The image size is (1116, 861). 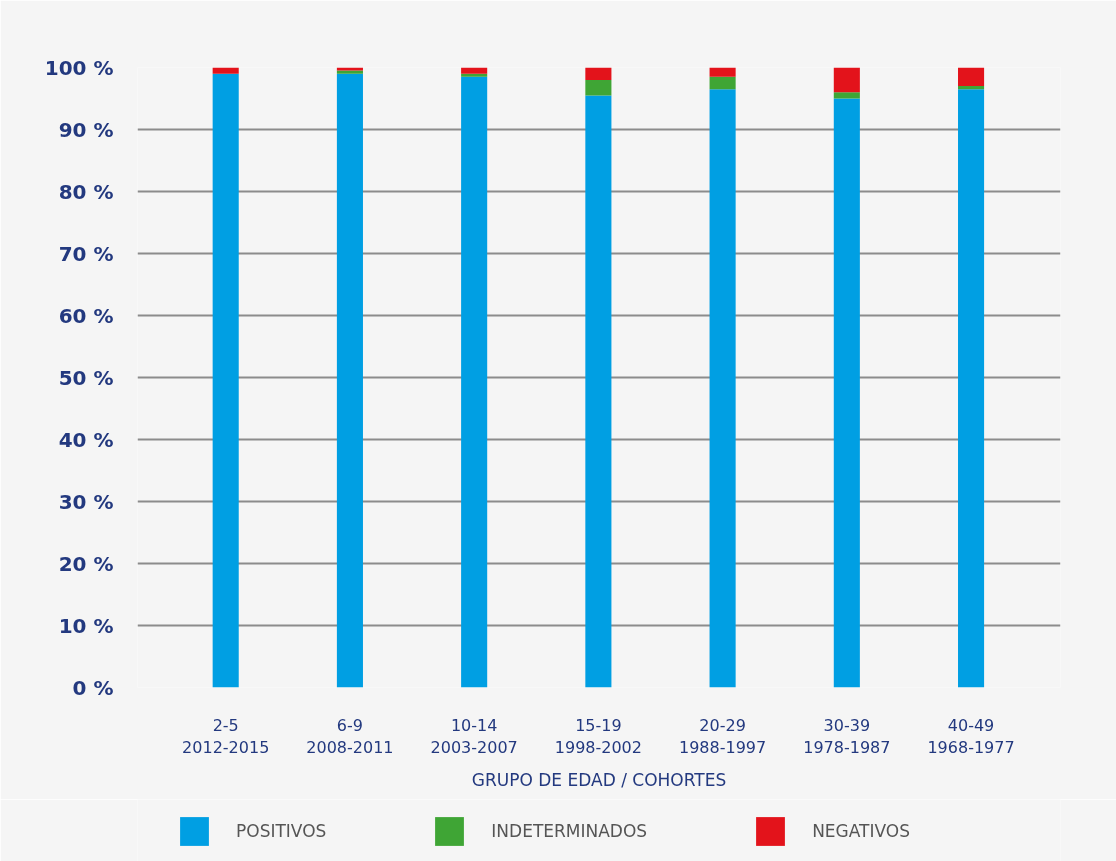 I want to click on y-tick-label: 20 %, so click(x=86, y=563).